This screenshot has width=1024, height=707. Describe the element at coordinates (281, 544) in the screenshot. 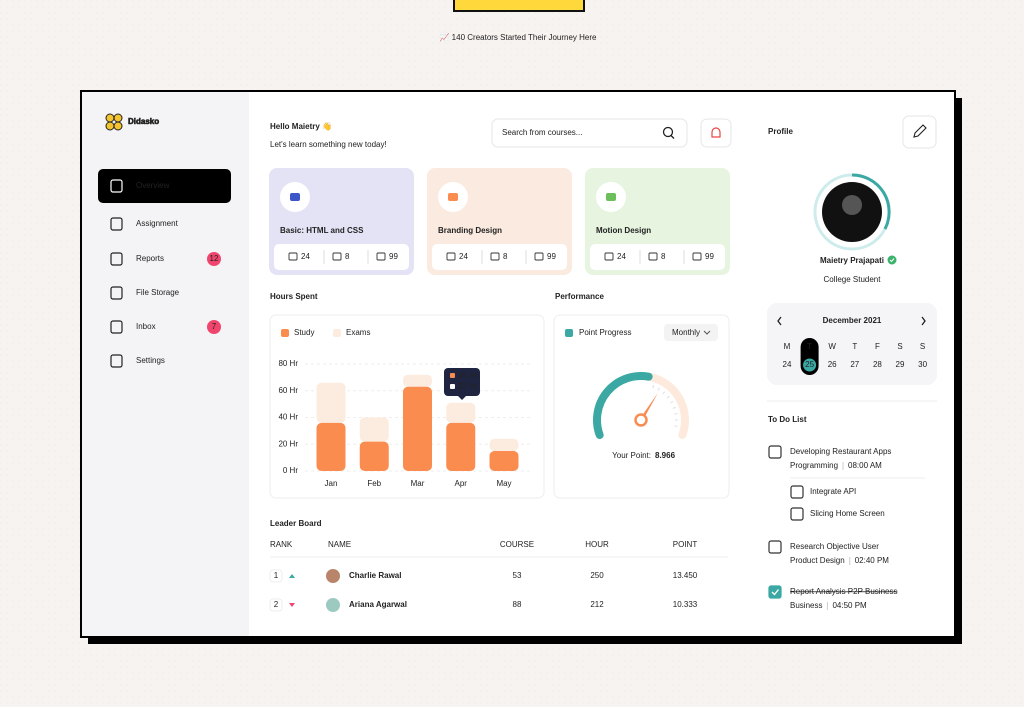

I see `column-header: RANK` at that location.